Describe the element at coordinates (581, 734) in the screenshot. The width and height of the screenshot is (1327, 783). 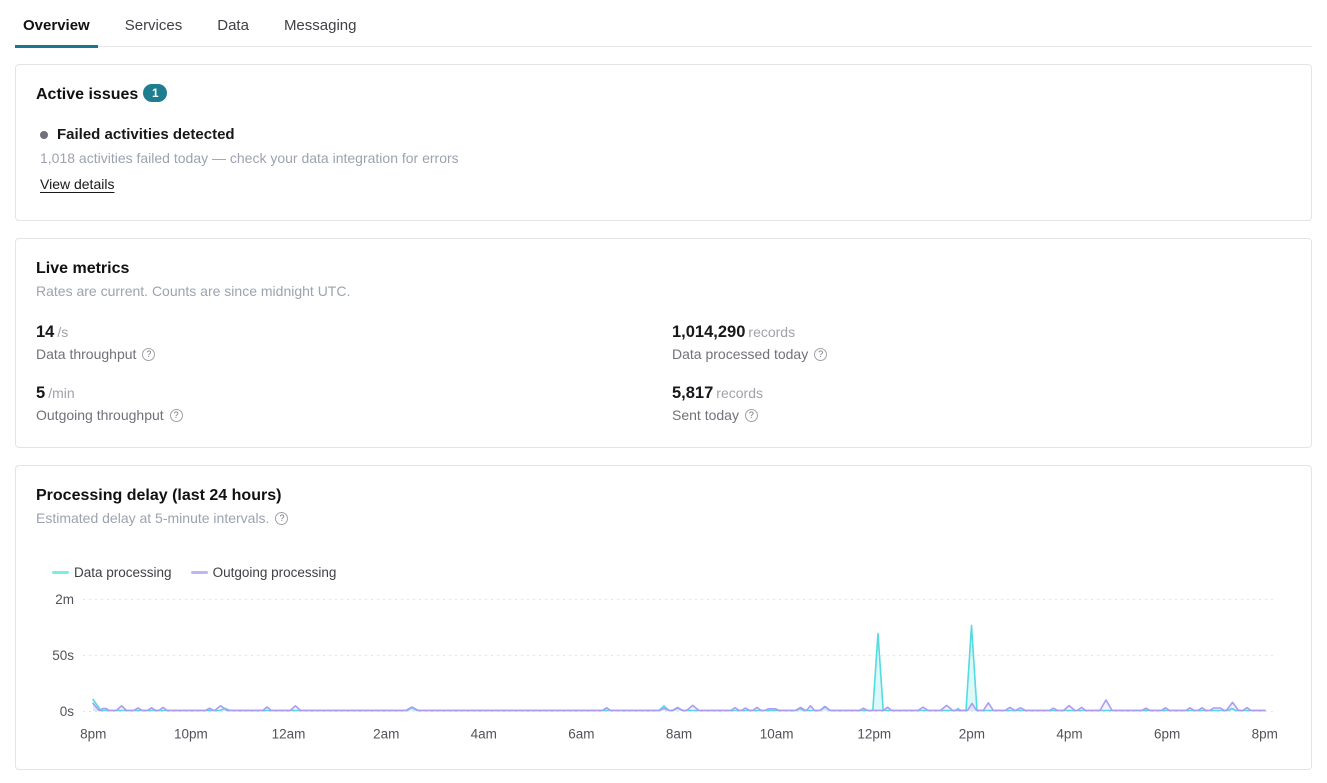
I see `svg-text: 6am` at that location.